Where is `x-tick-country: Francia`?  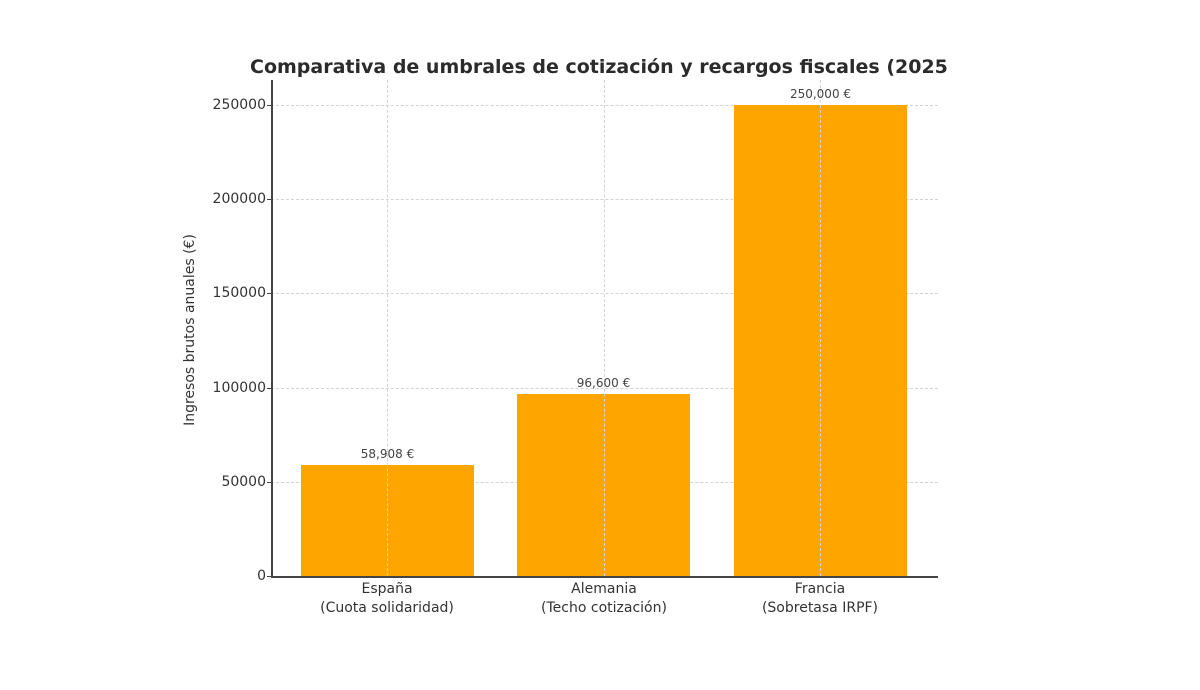 x-tick-country: Francia is located at coordinates (820, 589).